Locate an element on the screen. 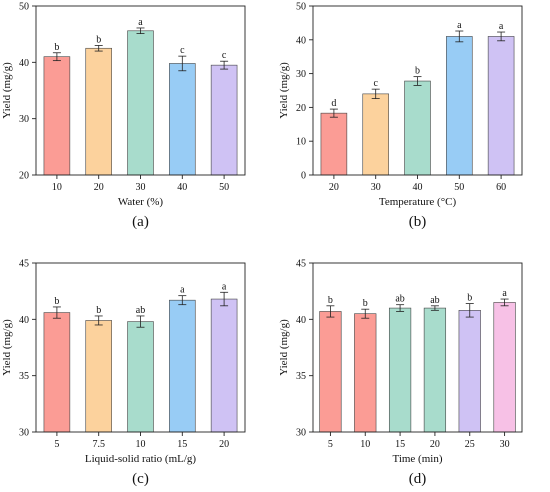 This screenshot has width=550, height=492. panel-label: (b) is located at coordinates (418, 222).